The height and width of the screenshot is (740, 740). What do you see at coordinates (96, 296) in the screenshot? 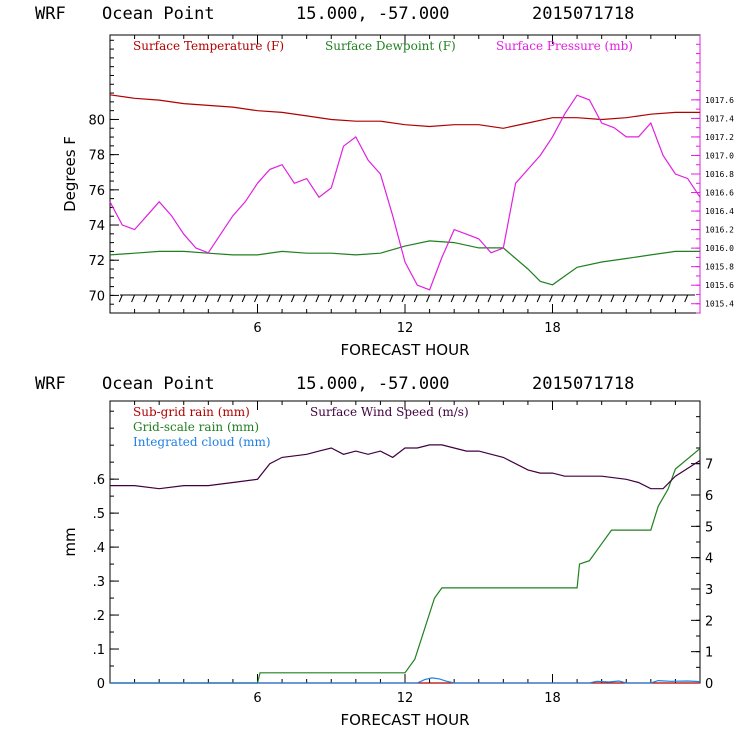
I see `top-y-tick-label: 70` at bounding box center [96, 296].